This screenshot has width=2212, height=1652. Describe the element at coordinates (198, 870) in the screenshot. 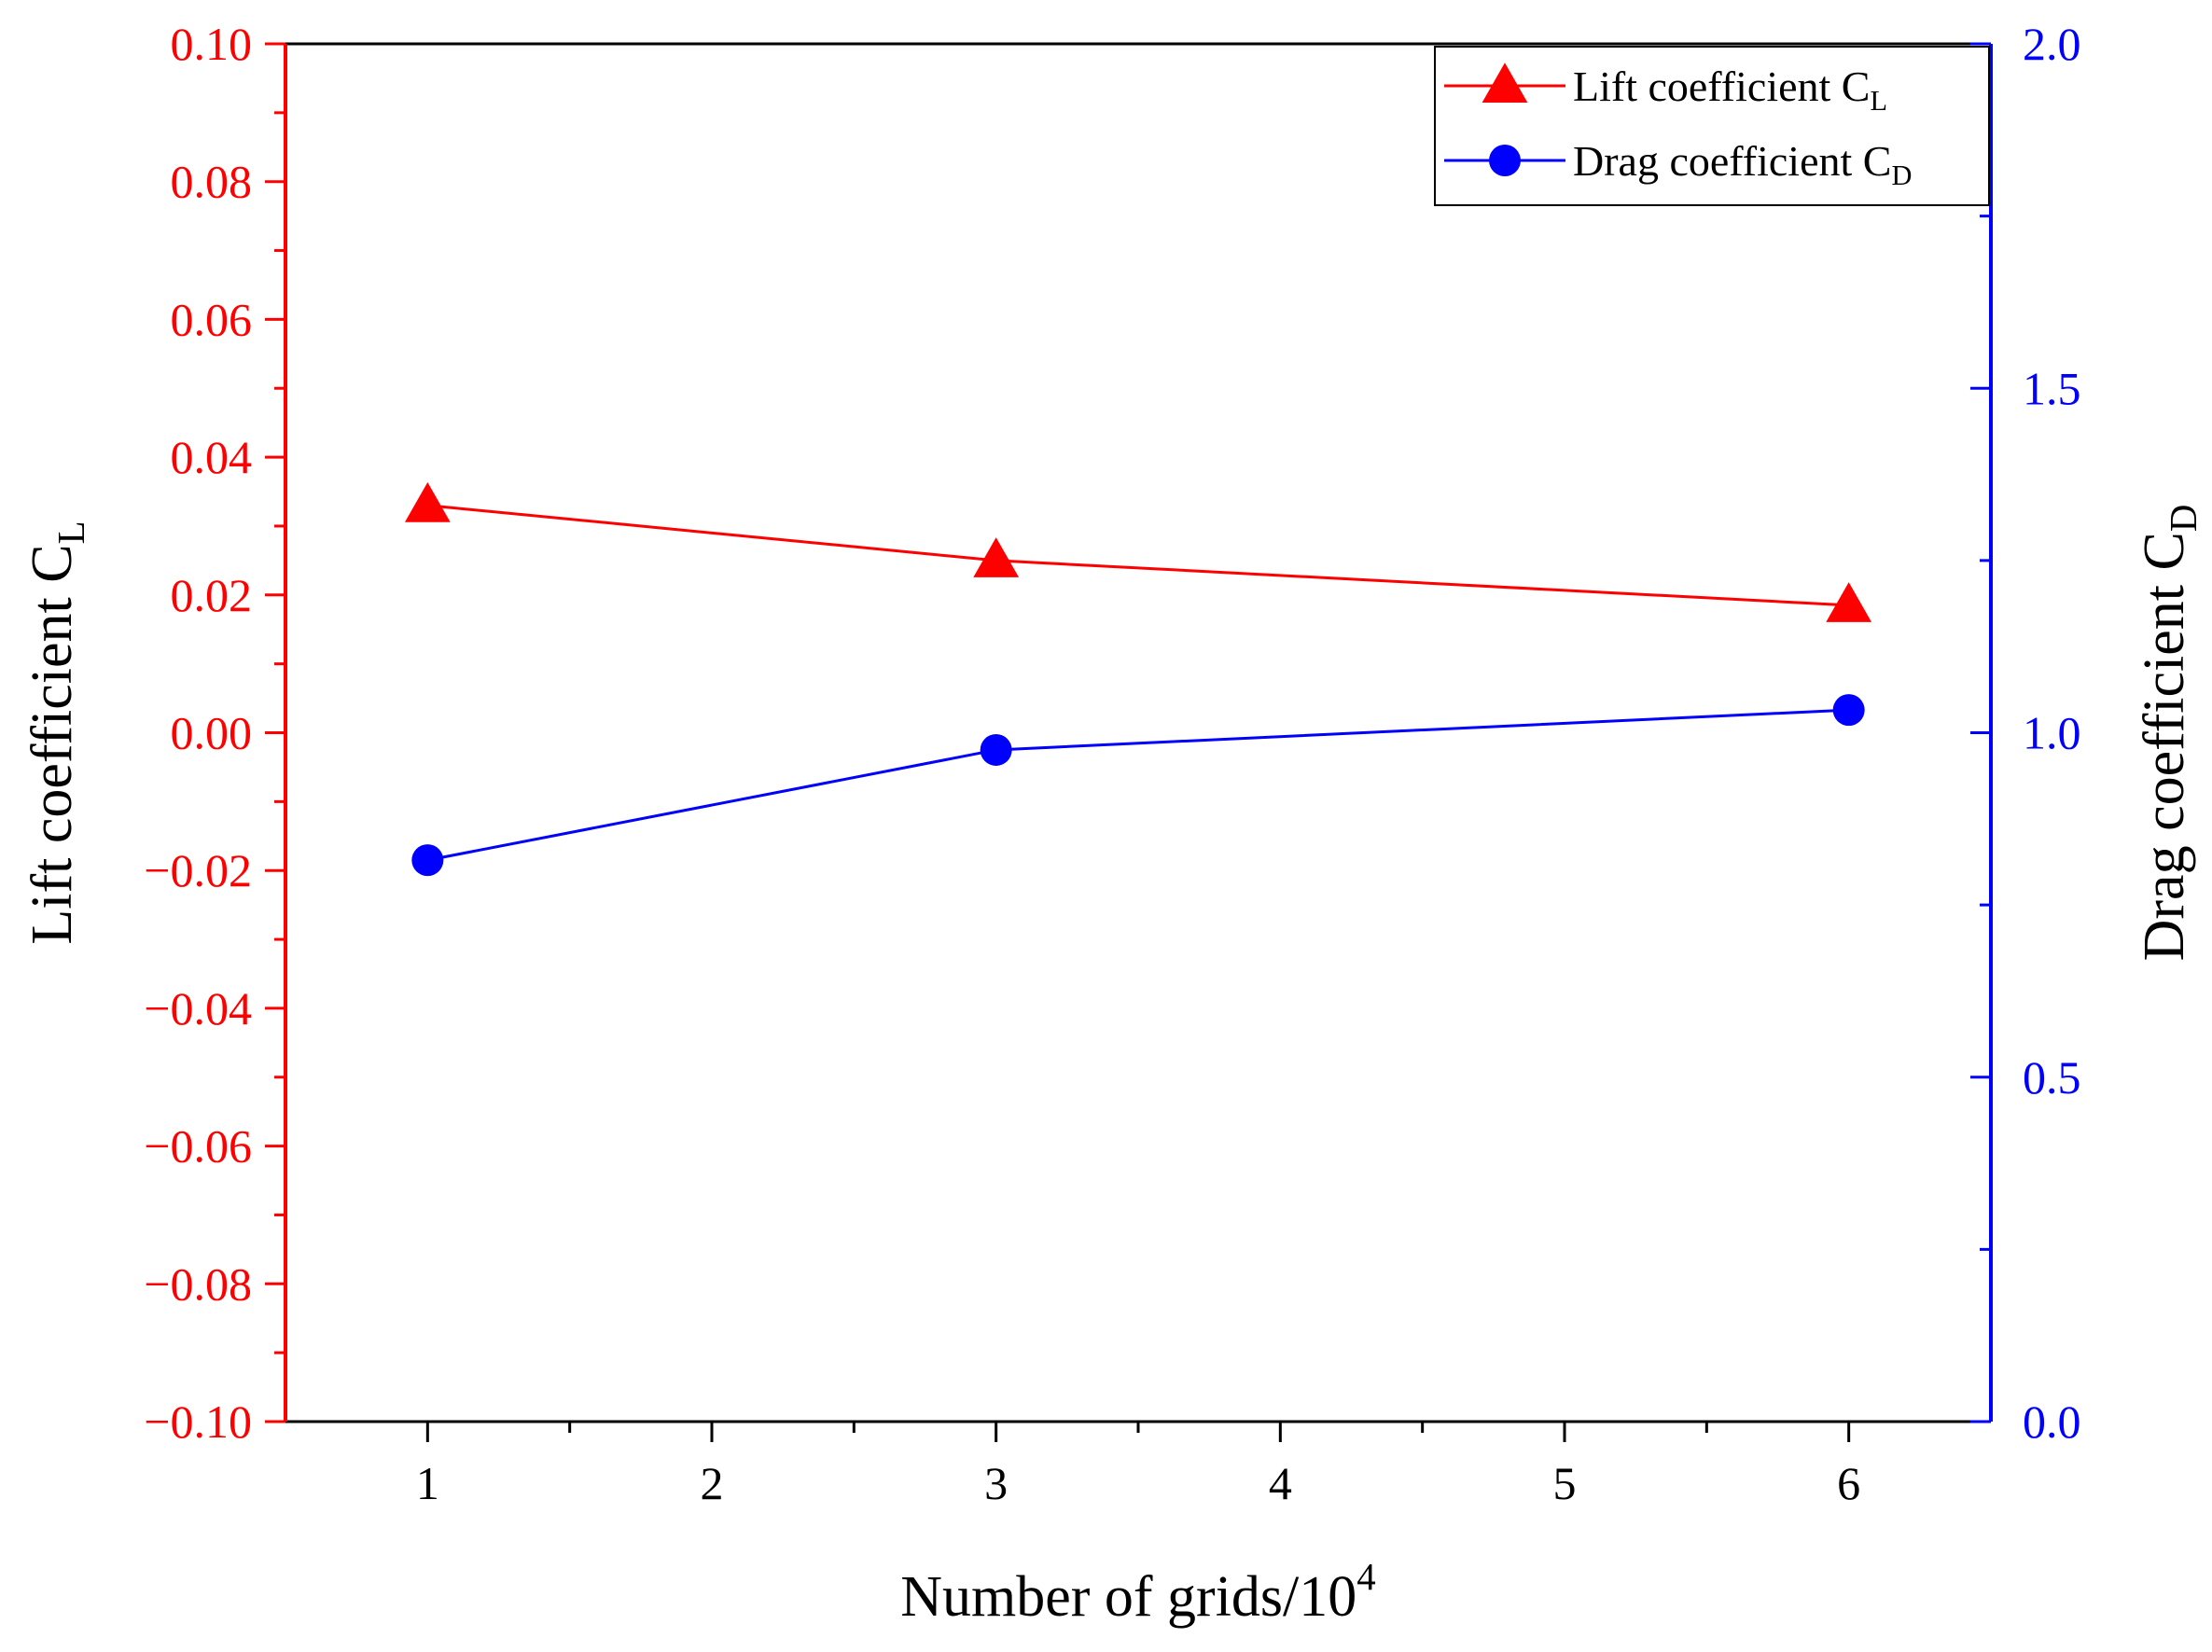

I see `y-left-tick-label: −0.02` at that location.